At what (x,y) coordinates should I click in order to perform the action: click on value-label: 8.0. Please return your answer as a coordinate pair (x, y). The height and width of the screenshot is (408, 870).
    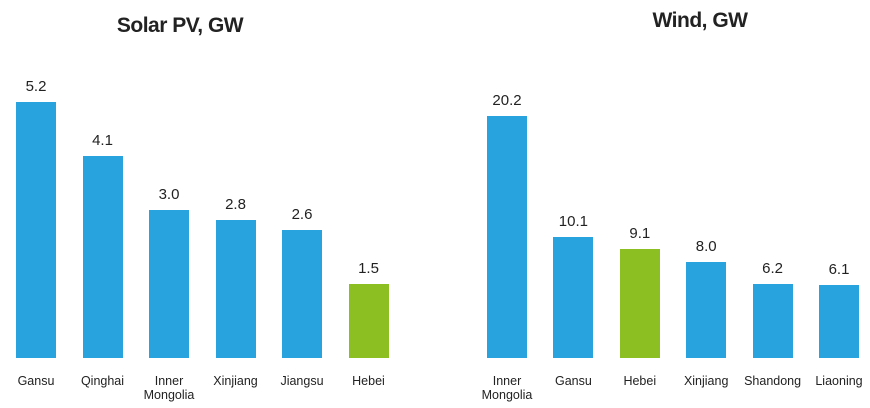
    Looking at the image, I should click on (706, 247).